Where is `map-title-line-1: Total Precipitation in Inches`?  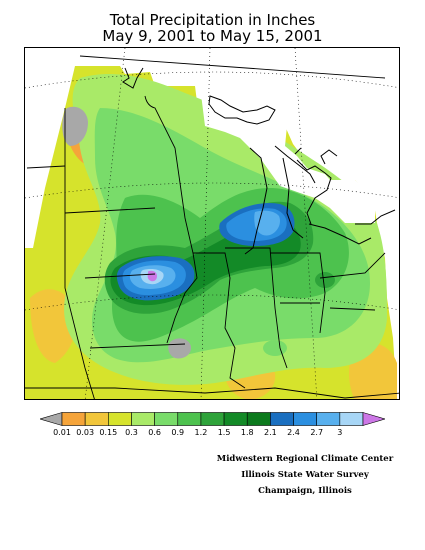
map-title-line-1: Total Precipitation in Inches is located at coordinates (212, 20).